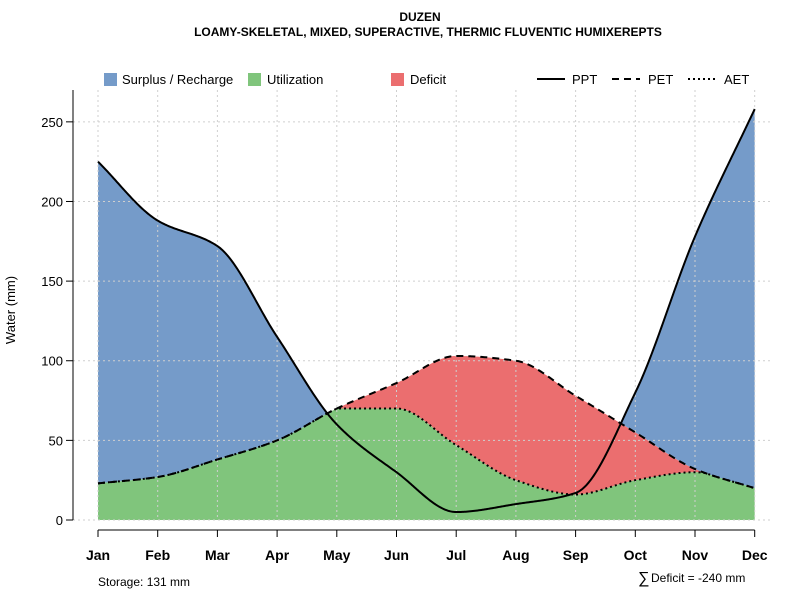 The image size is (800, 600). I want to click on y-tick-label-0: 0, so click(59, 520).